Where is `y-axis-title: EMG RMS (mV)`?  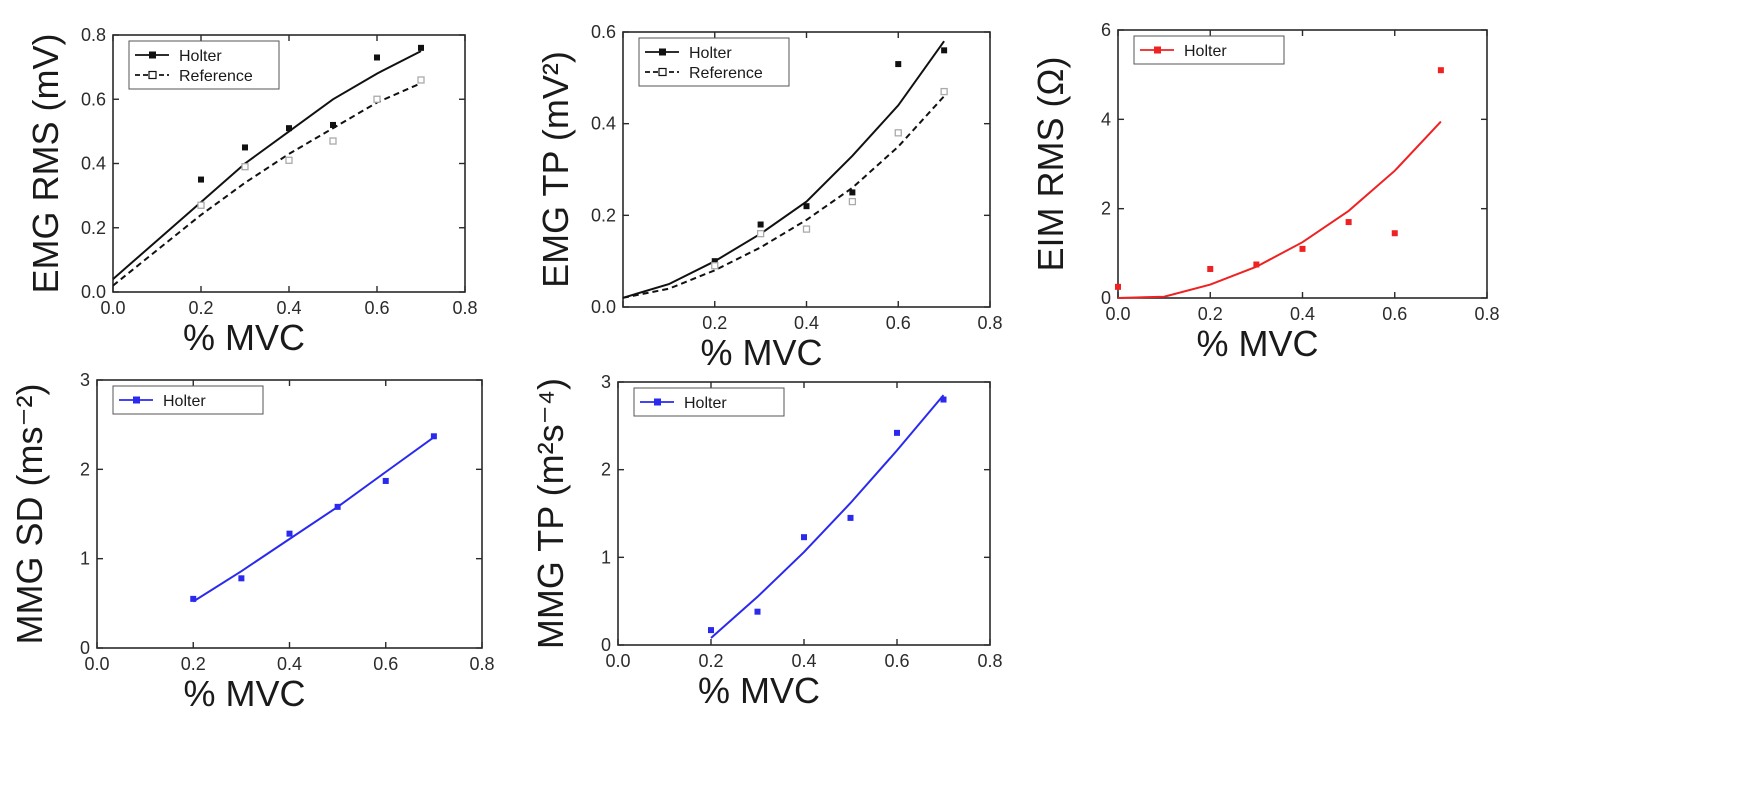 y-axis-title: EMG RMS (mV) is located at coordinates (45, 164).